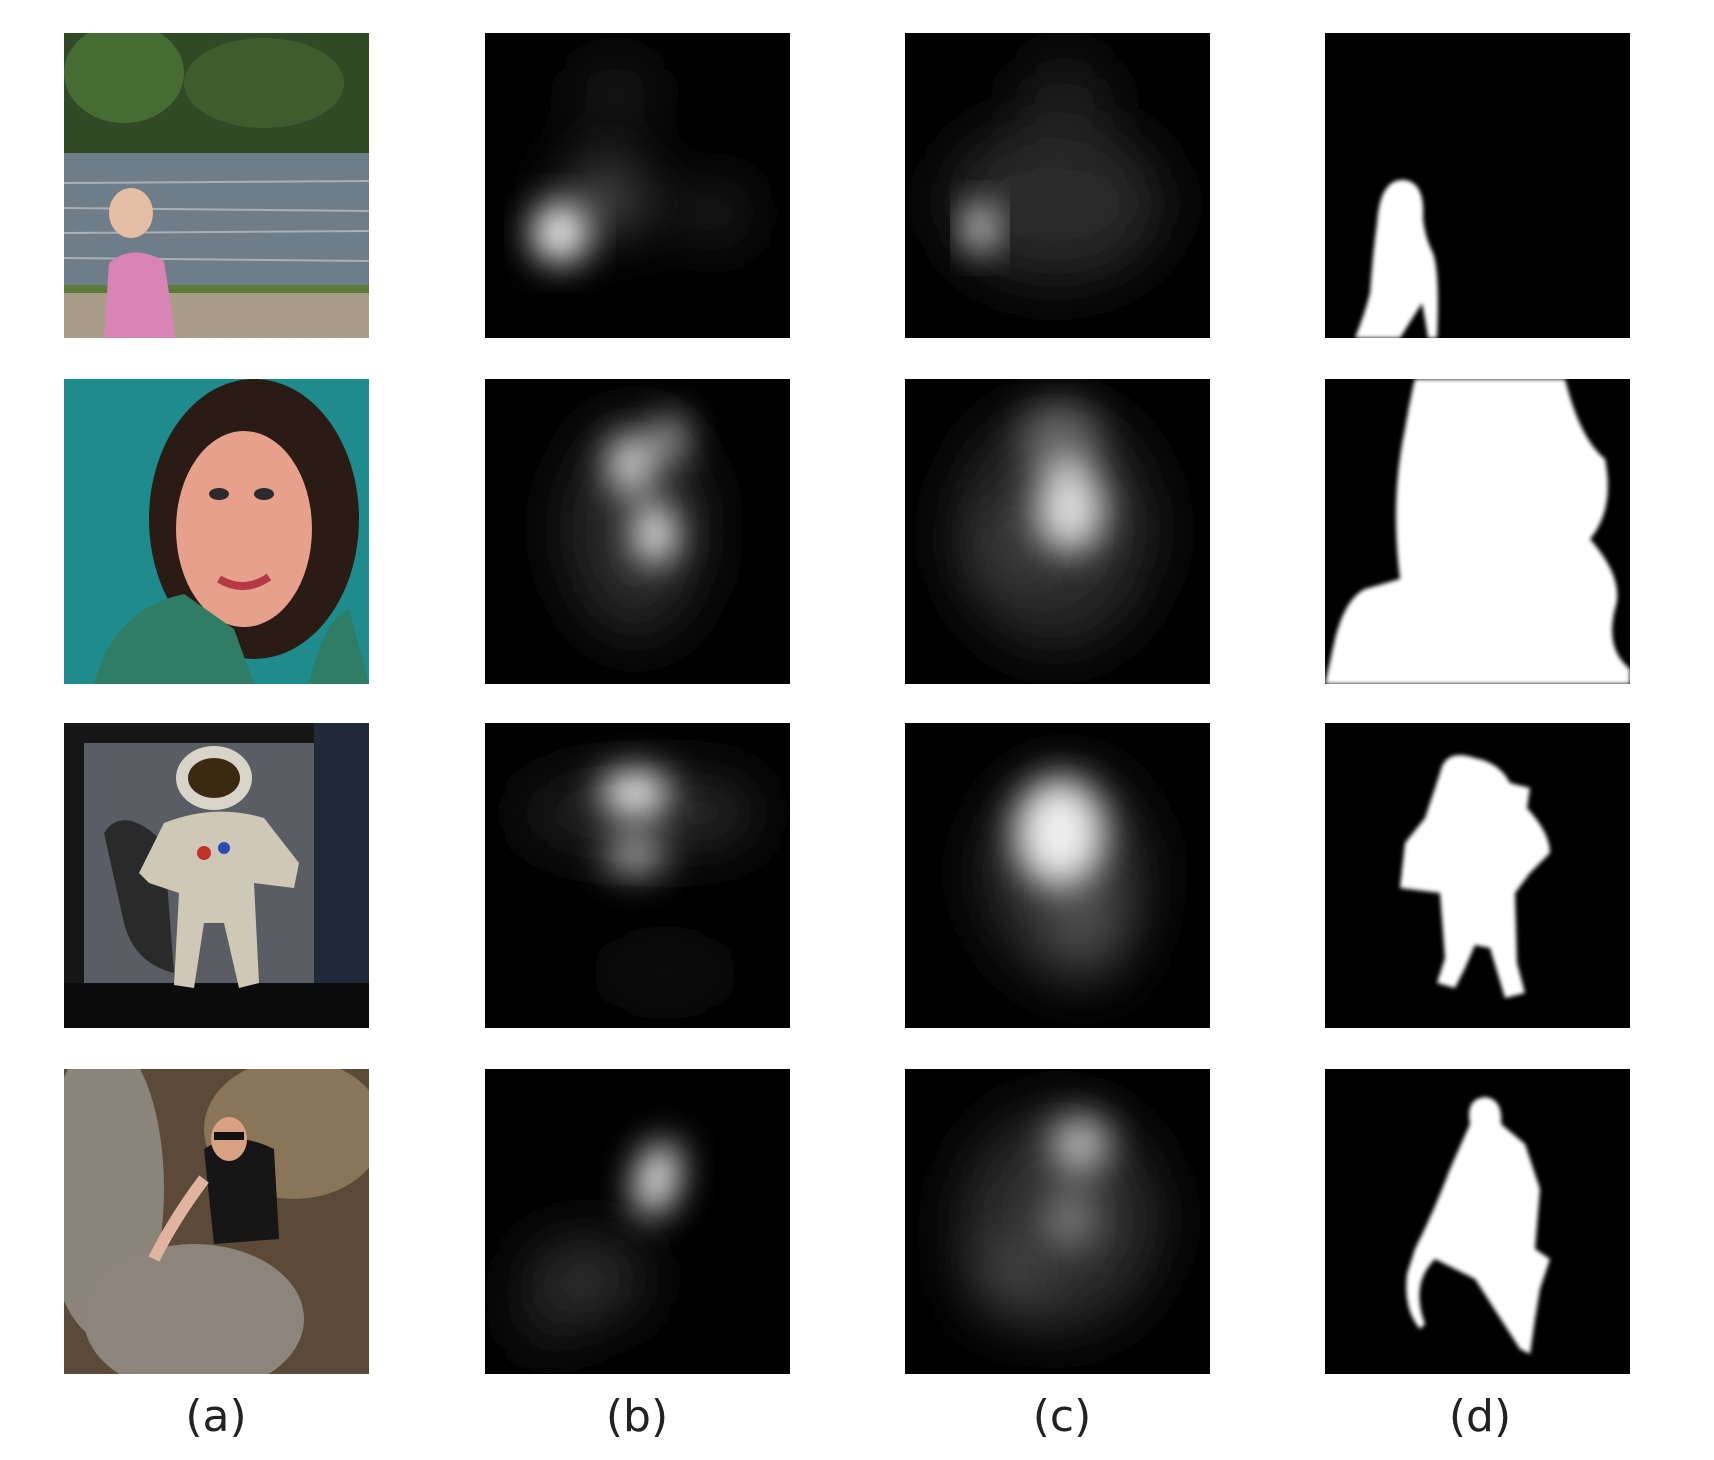  Describe the element at coordinates (215, 1416) in the screenshot. I see `column-label: (a)` at that location.